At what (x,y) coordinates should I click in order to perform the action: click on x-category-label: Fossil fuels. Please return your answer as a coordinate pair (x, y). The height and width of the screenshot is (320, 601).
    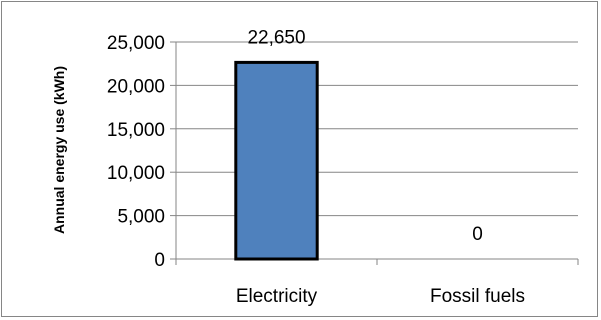
    Looking at the image, I should click on (477, 296).